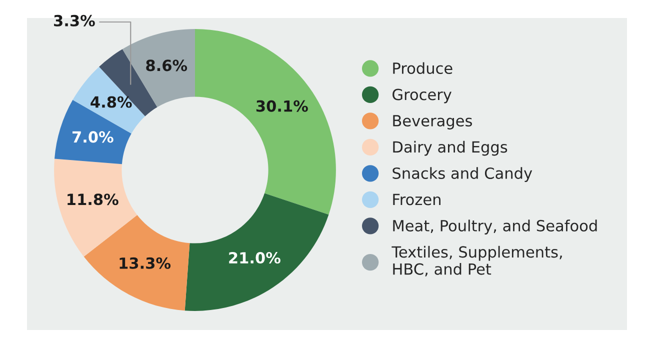  I want to click on data-label: 7.0%, so click(93, 137).